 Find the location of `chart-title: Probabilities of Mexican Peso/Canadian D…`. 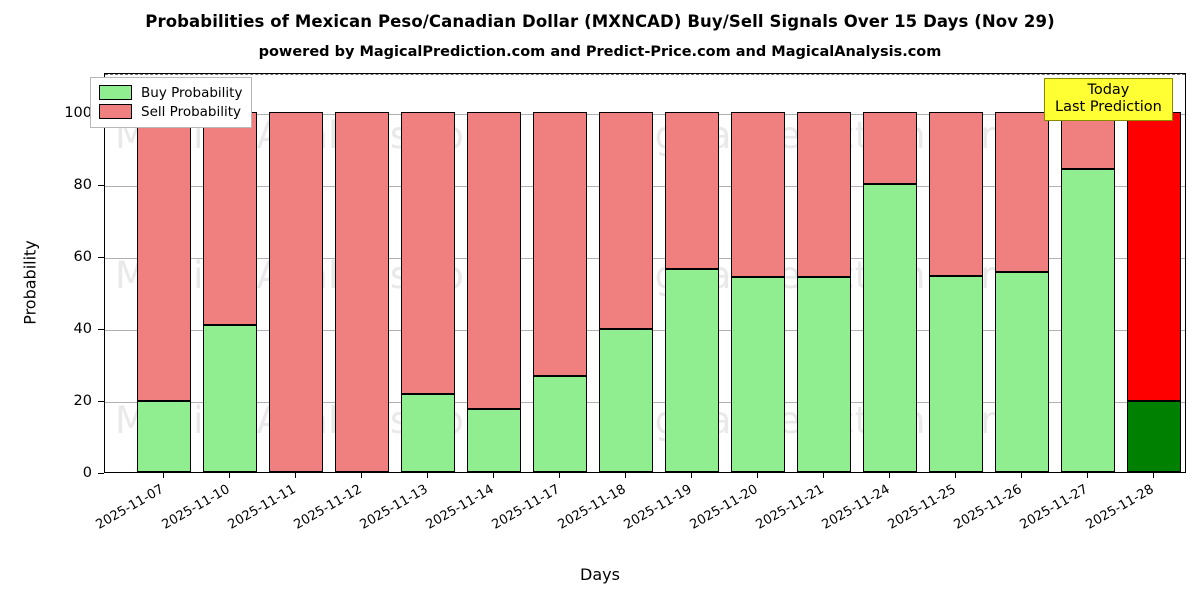

chart-title: Probabilities of Mexican Peso/Canadian D… is located at coordinates (600, 21).